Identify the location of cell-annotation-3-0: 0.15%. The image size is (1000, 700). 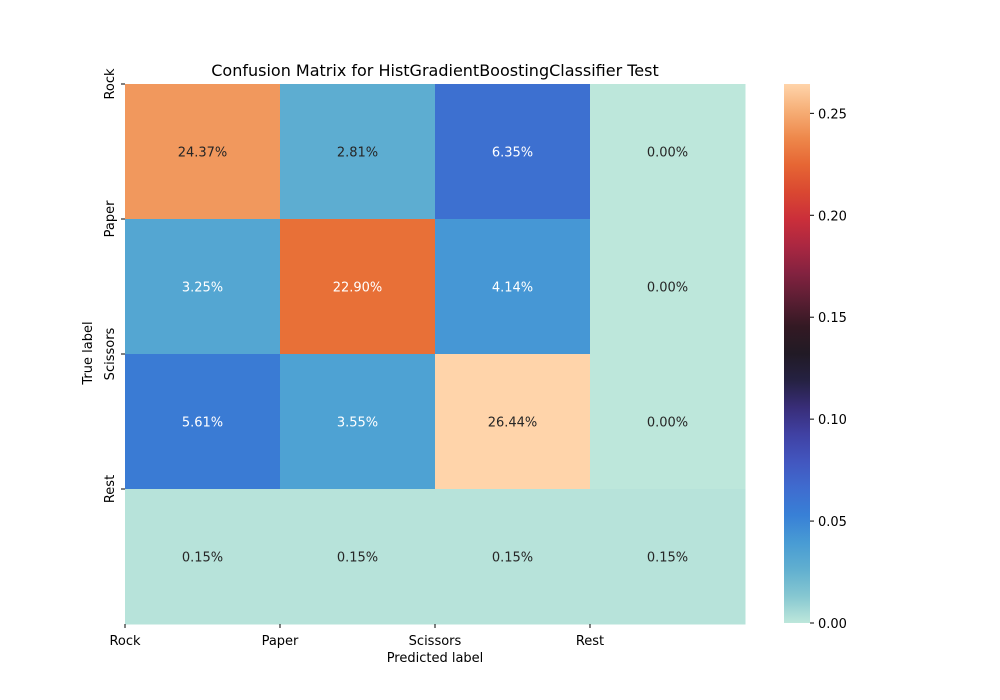
(202, 558).